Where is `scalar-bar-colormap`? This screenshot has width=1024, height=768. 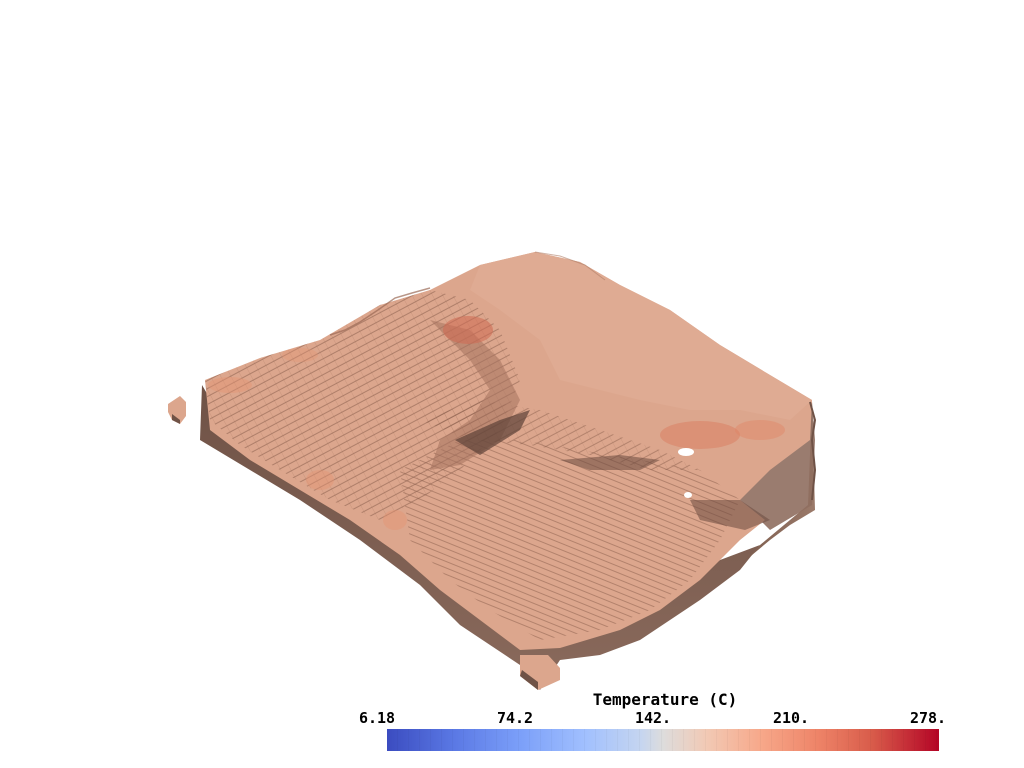
scalar-bar-colormap is located at coordinates (663, 740).